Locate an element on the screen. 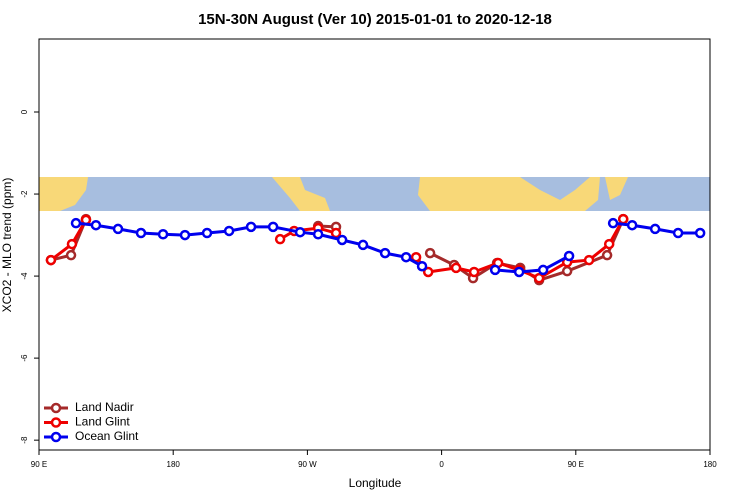 The width and height of the screenshot is (750, 500). y-tick-label: -4 is located at coordinates (24, 276).